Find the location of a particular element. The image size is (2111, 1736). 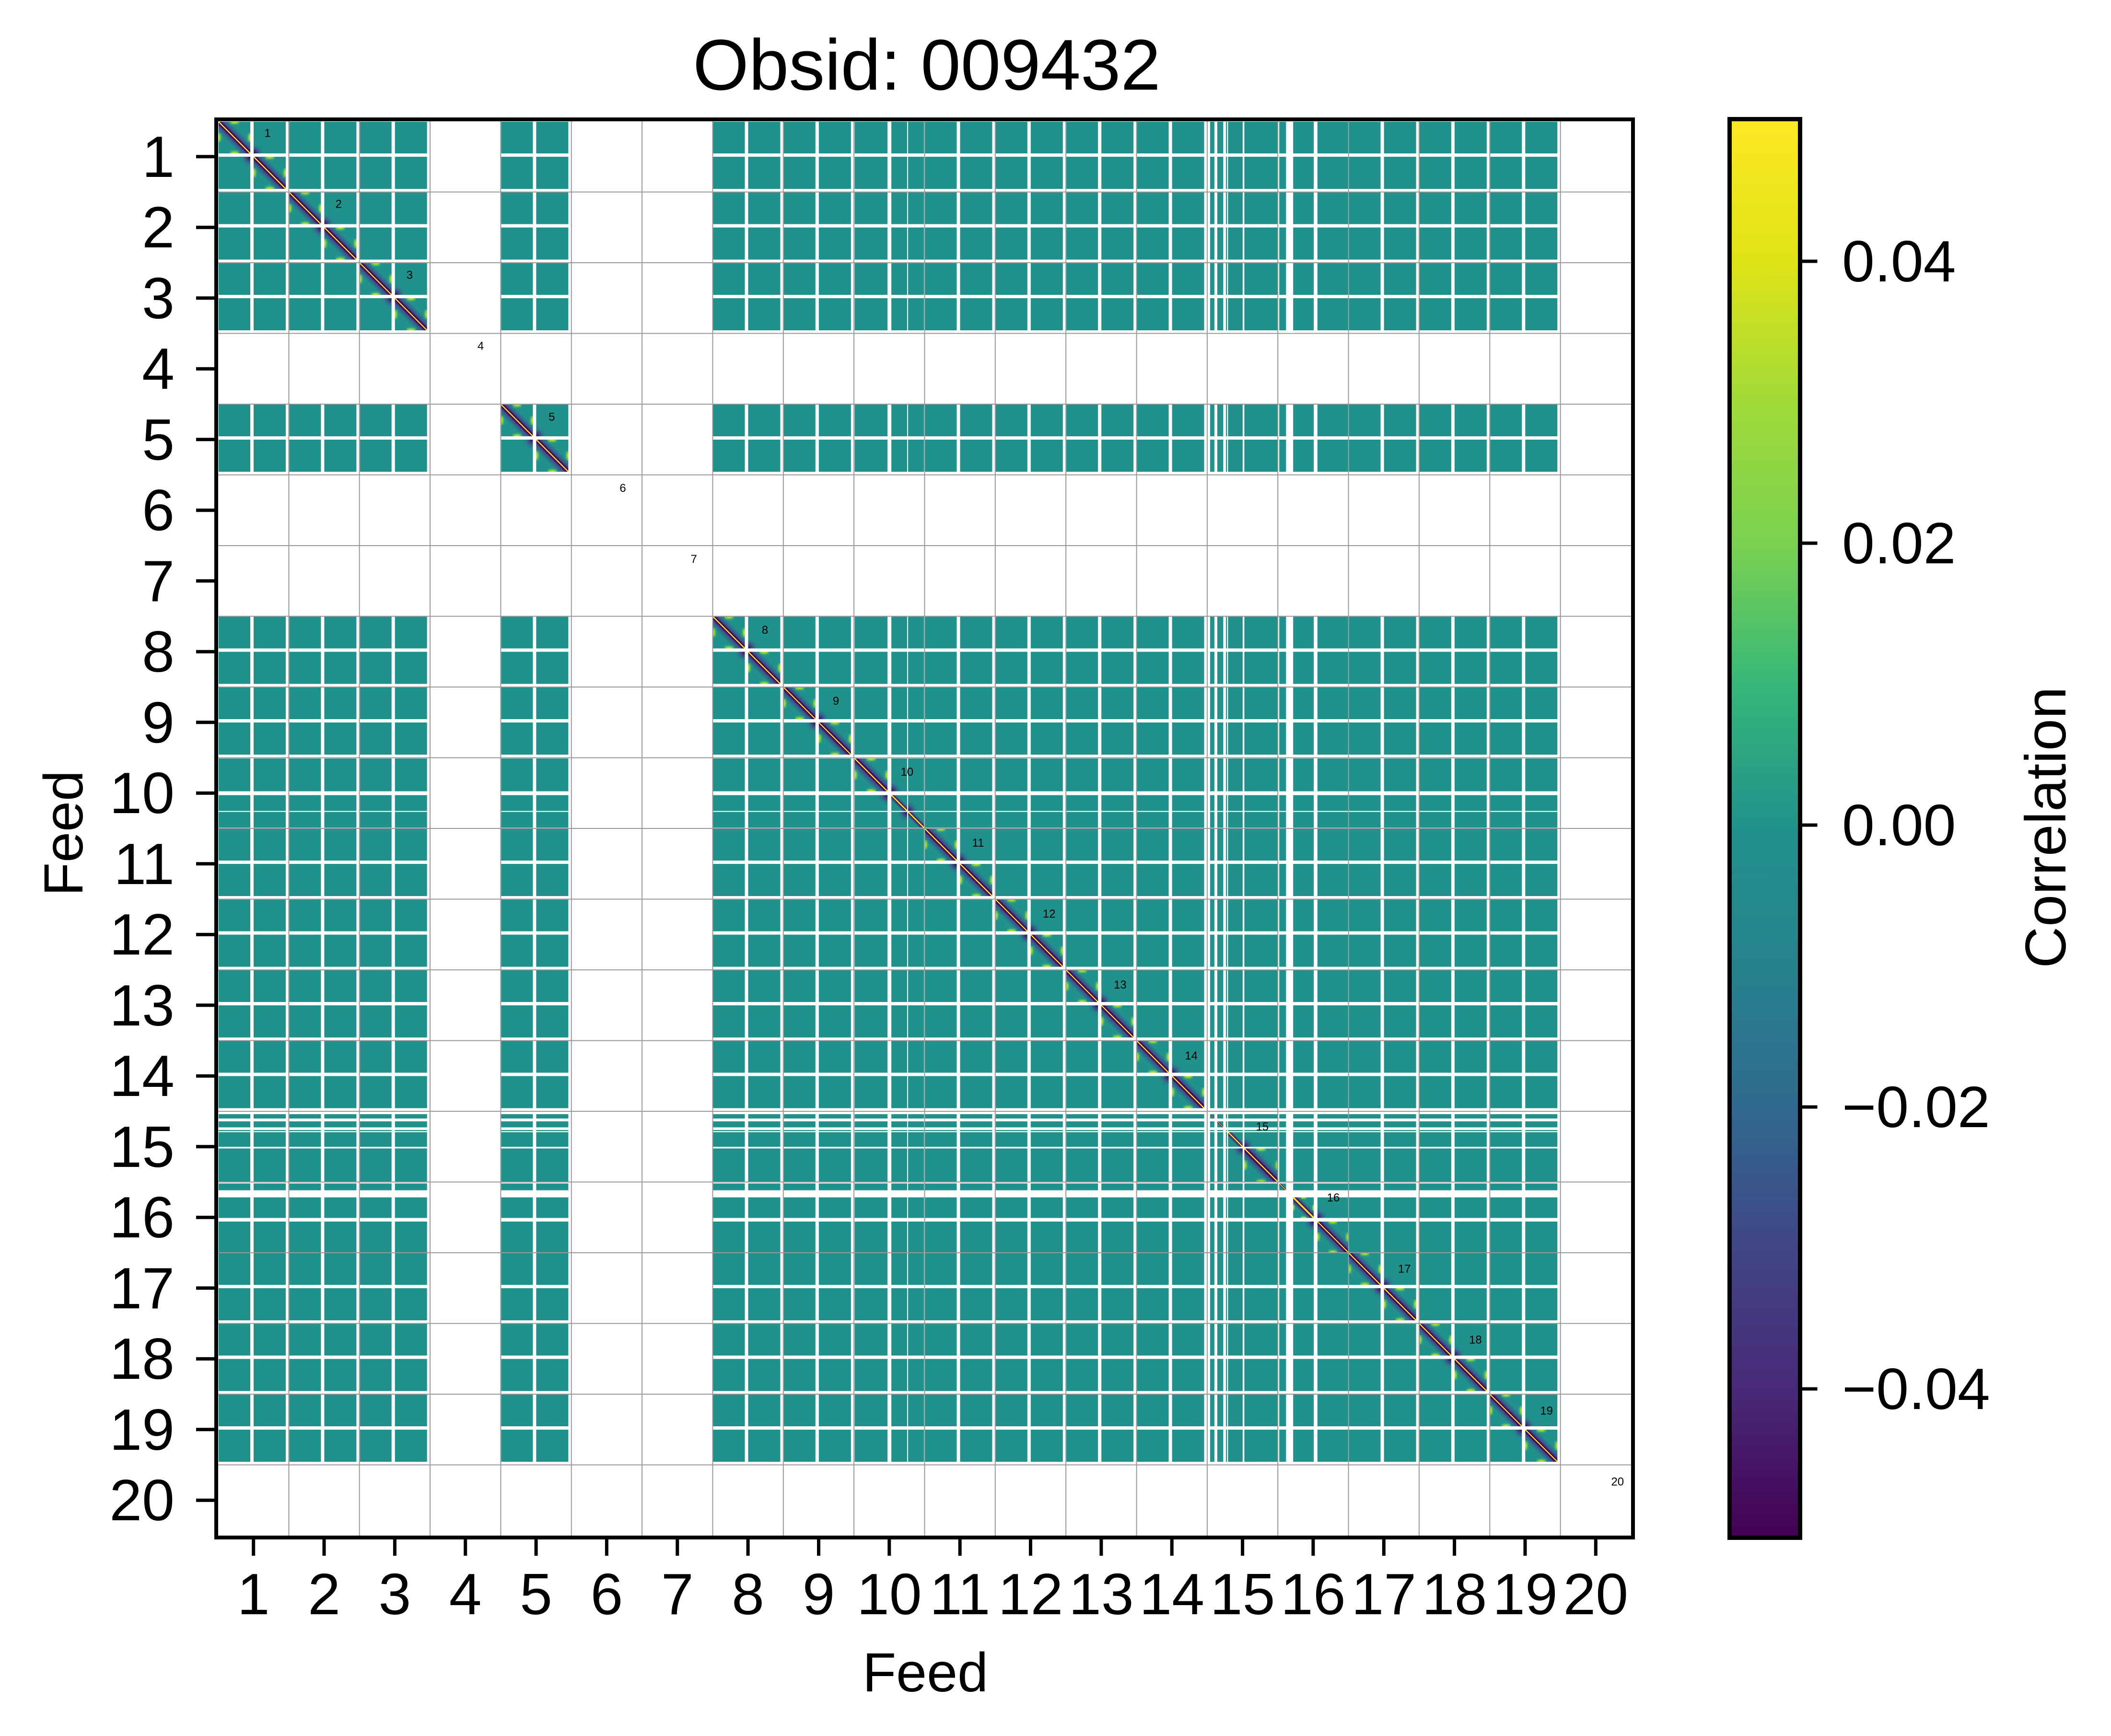

svg-text: −0.02 is located at coordinates (1916, 1107).